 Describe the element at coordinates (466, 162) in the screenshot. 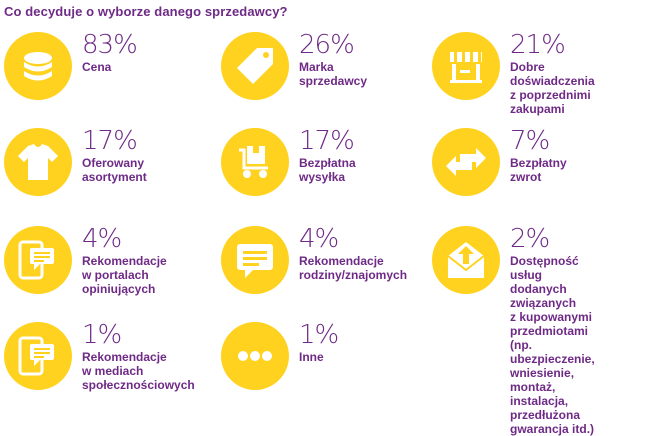

I see `return-arrows-icon` at that location.